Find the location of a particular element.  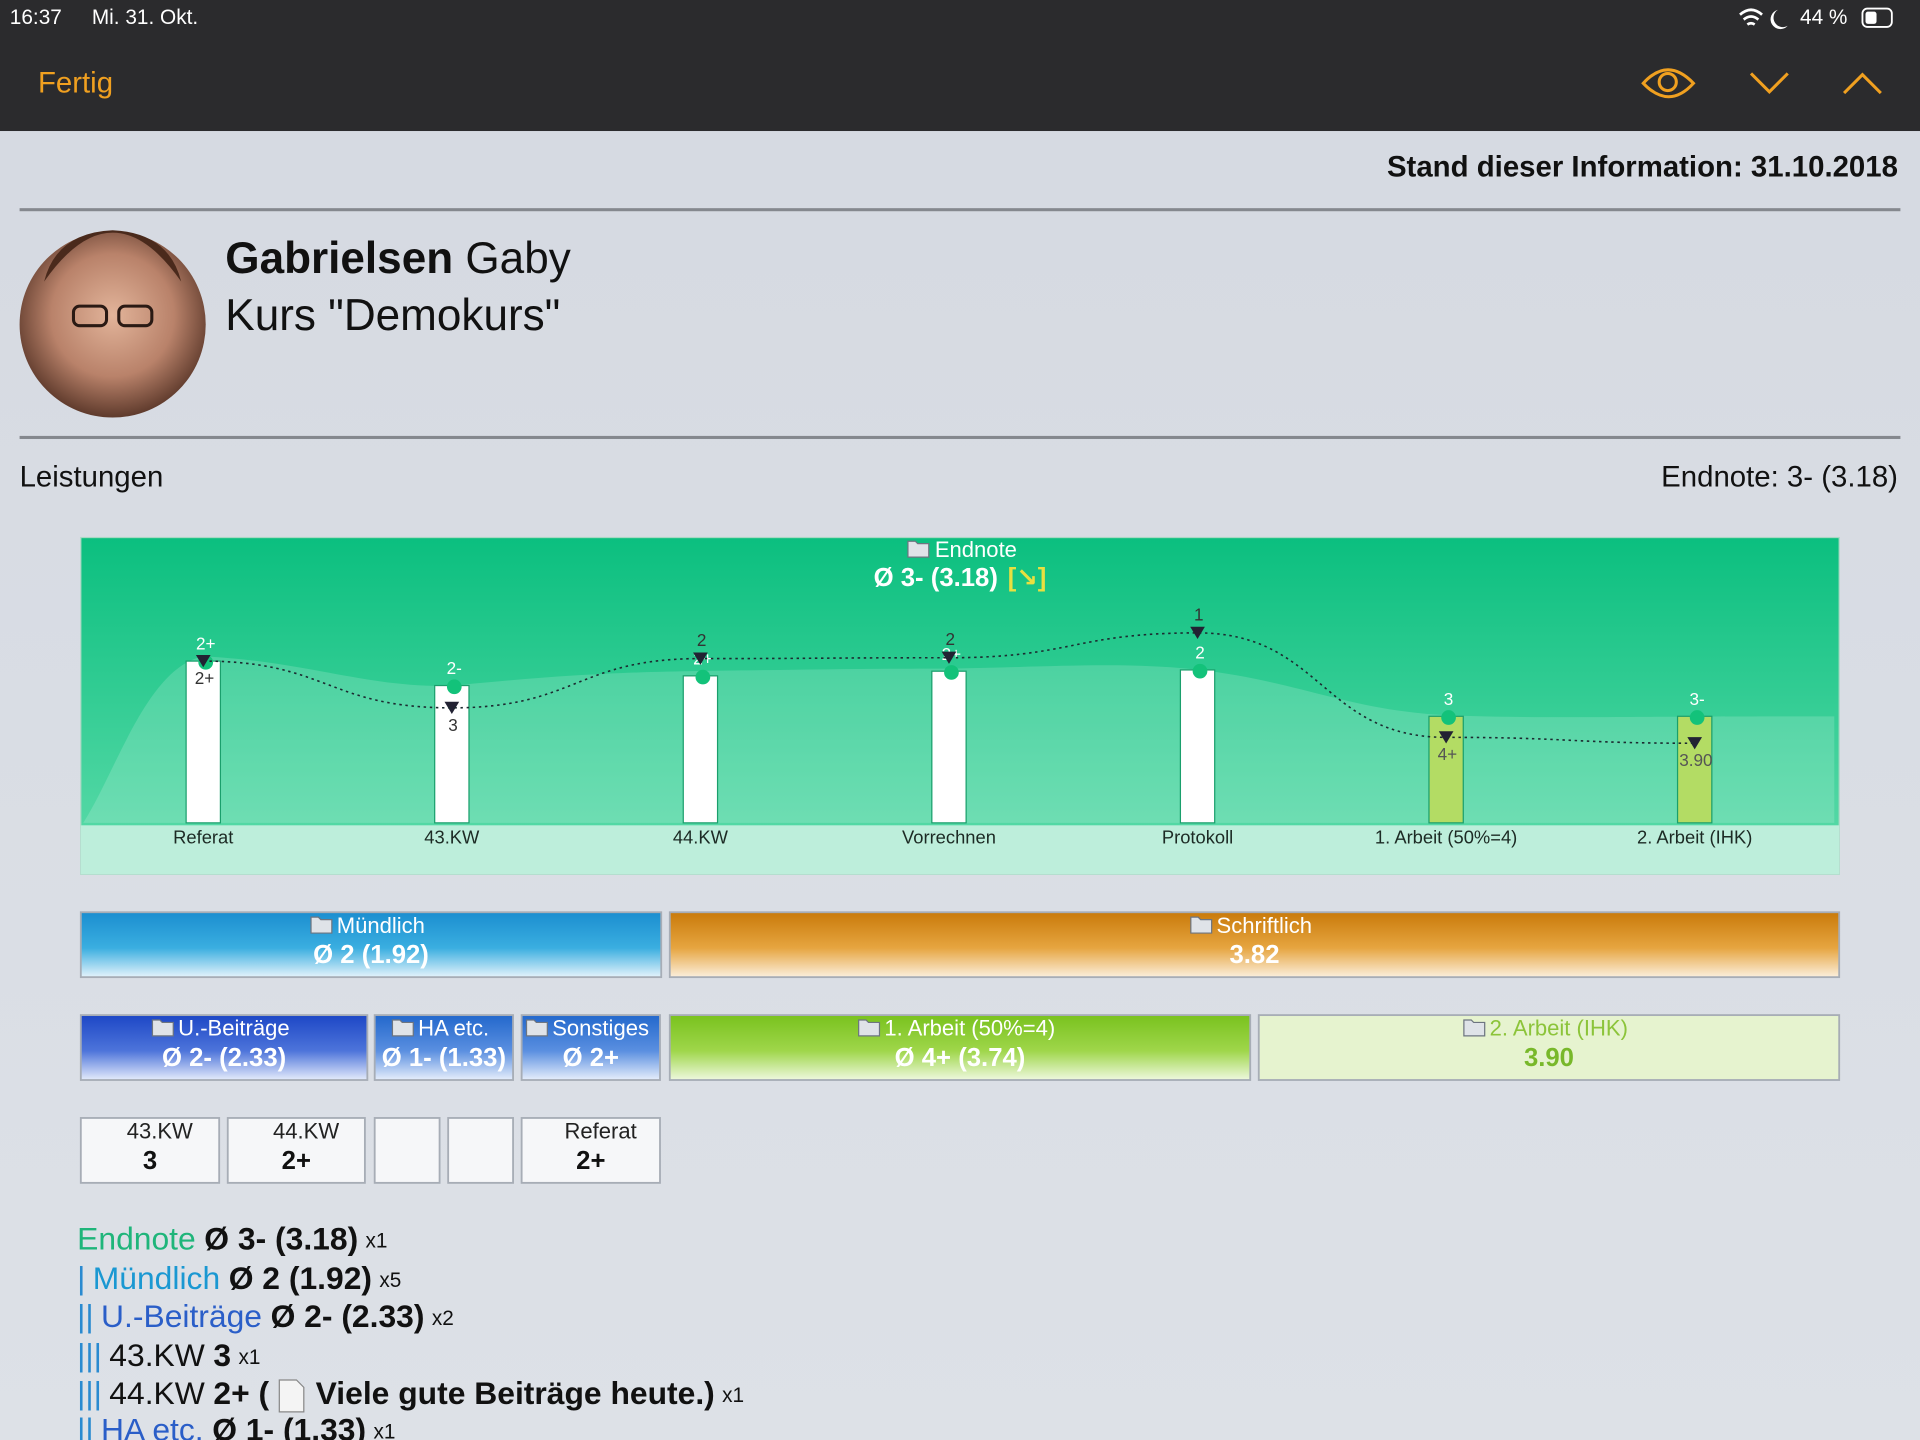

chart-subtitle: Ø 3- (3.18) [↘] is located at coordinates (960, 578).